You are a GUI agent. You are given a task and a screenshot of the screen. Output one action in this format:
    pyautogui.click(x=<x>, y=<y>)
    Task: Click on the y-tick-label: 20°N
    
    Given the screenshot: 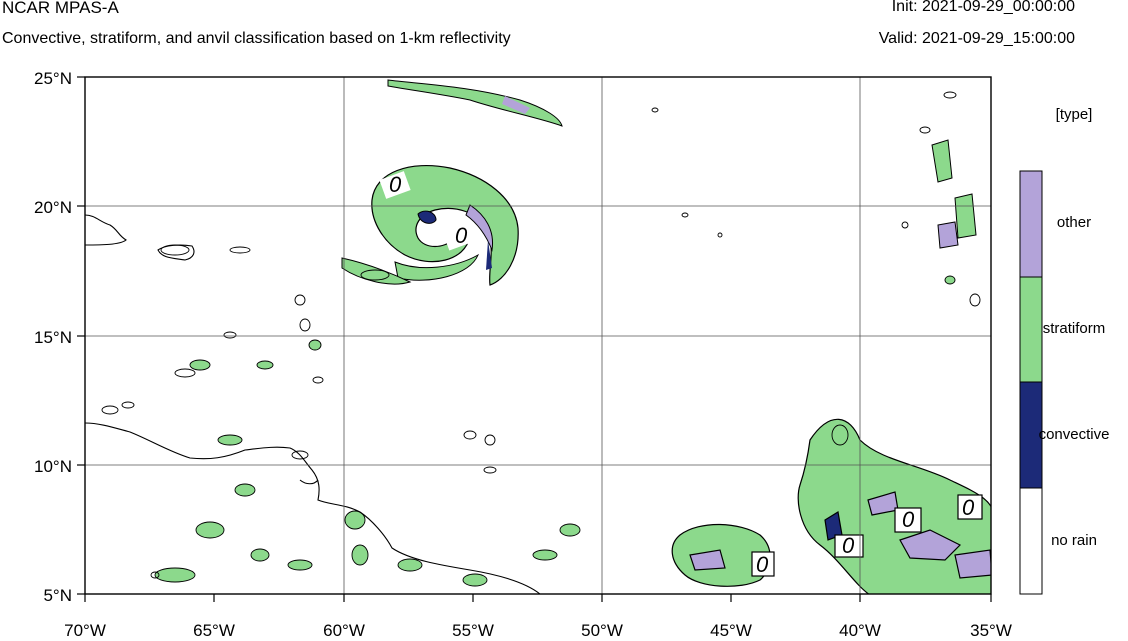 What is the action you would take?
    pyautogui.click(x=53, y=207)
    